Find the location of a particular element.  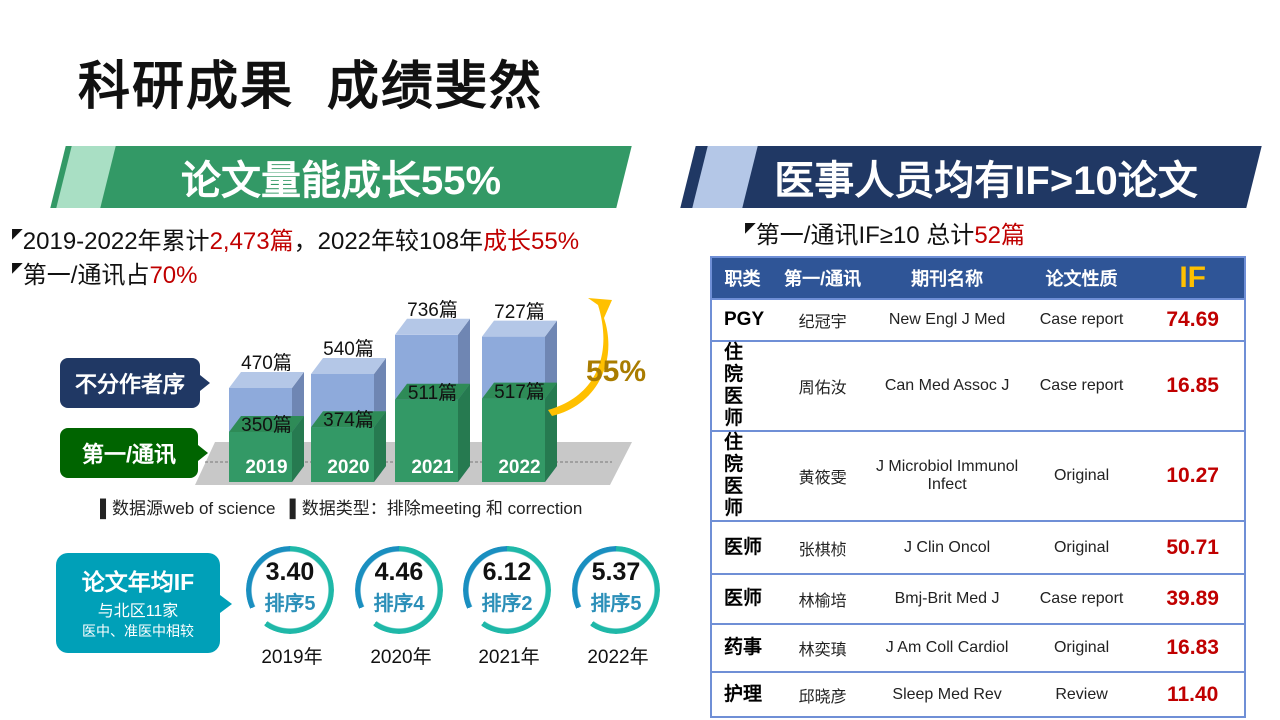

legend-first-author: 第一/通讯 is located at coordinates (134, 453).